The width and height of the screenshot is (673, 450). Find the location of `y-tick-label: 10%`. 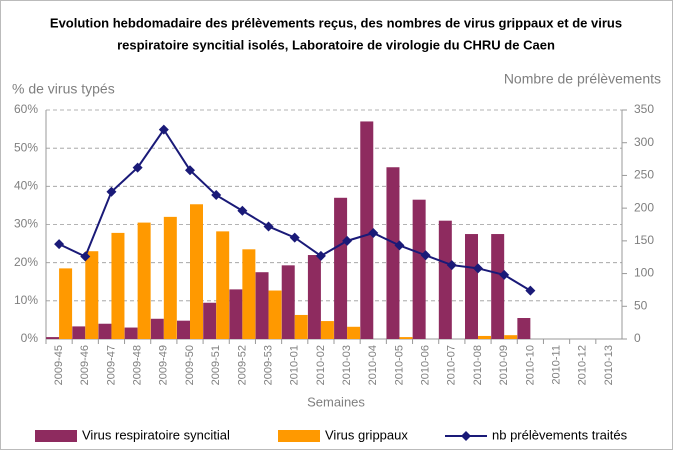

y-tick-label: 10% is located at coordinates (26, 300).